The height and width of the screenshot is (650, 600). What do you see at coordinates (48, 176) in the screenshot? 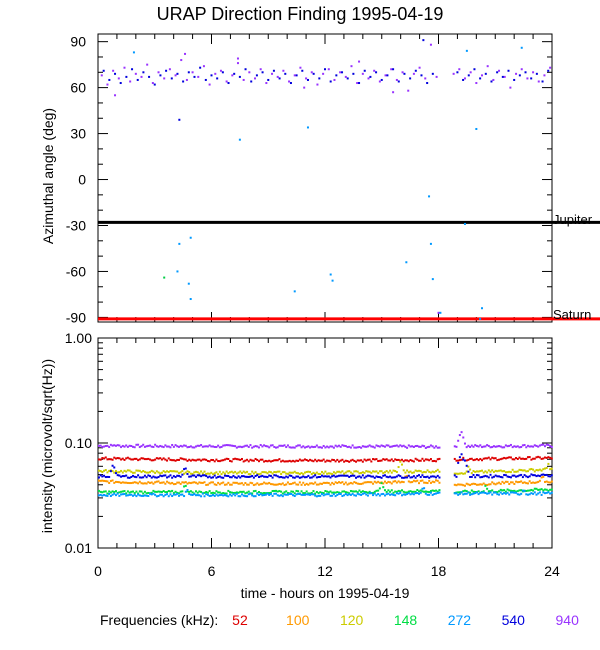
I see `top-y-axis-label: Azimuthal angle (deg)` at bounding box center [48, 176].